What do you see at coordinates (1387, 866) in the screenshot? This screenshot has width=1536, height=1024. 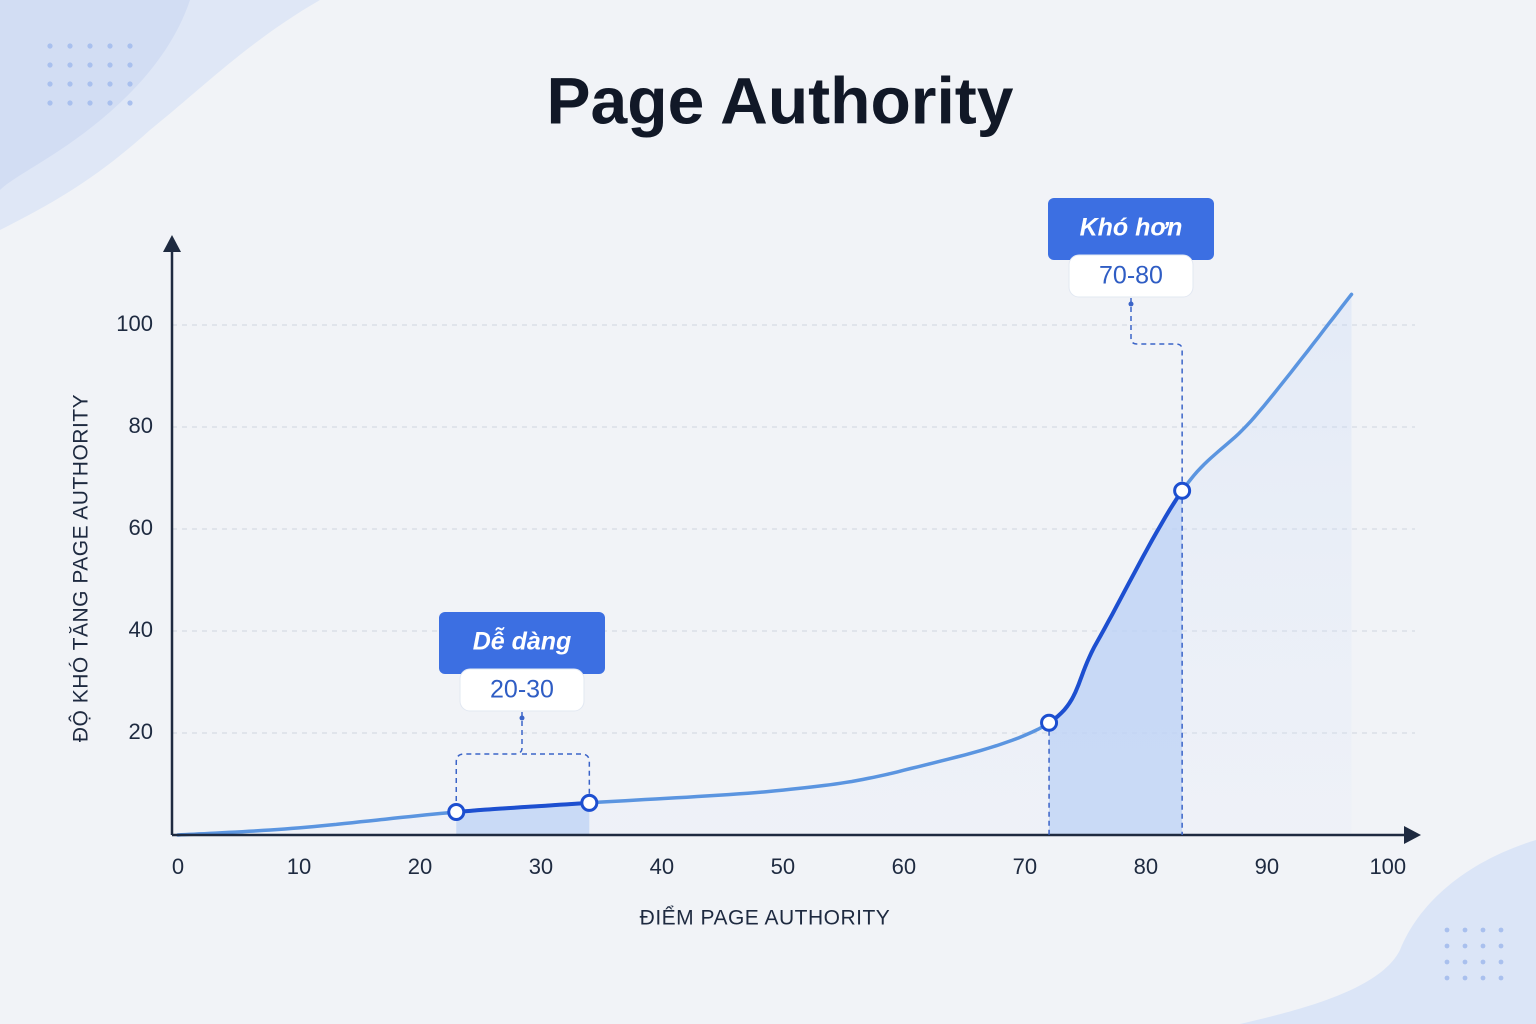 I see `x-tick-label: 100` at bounding box center [1387, 866].